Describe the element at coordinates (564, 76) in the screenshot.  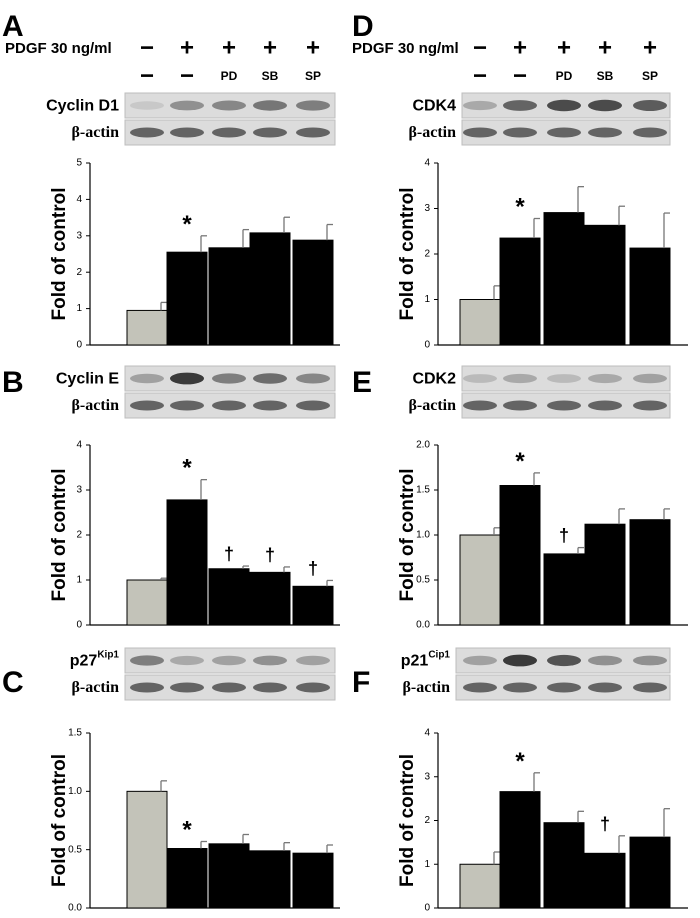
I see `inhibitor-label: PD` at that location.